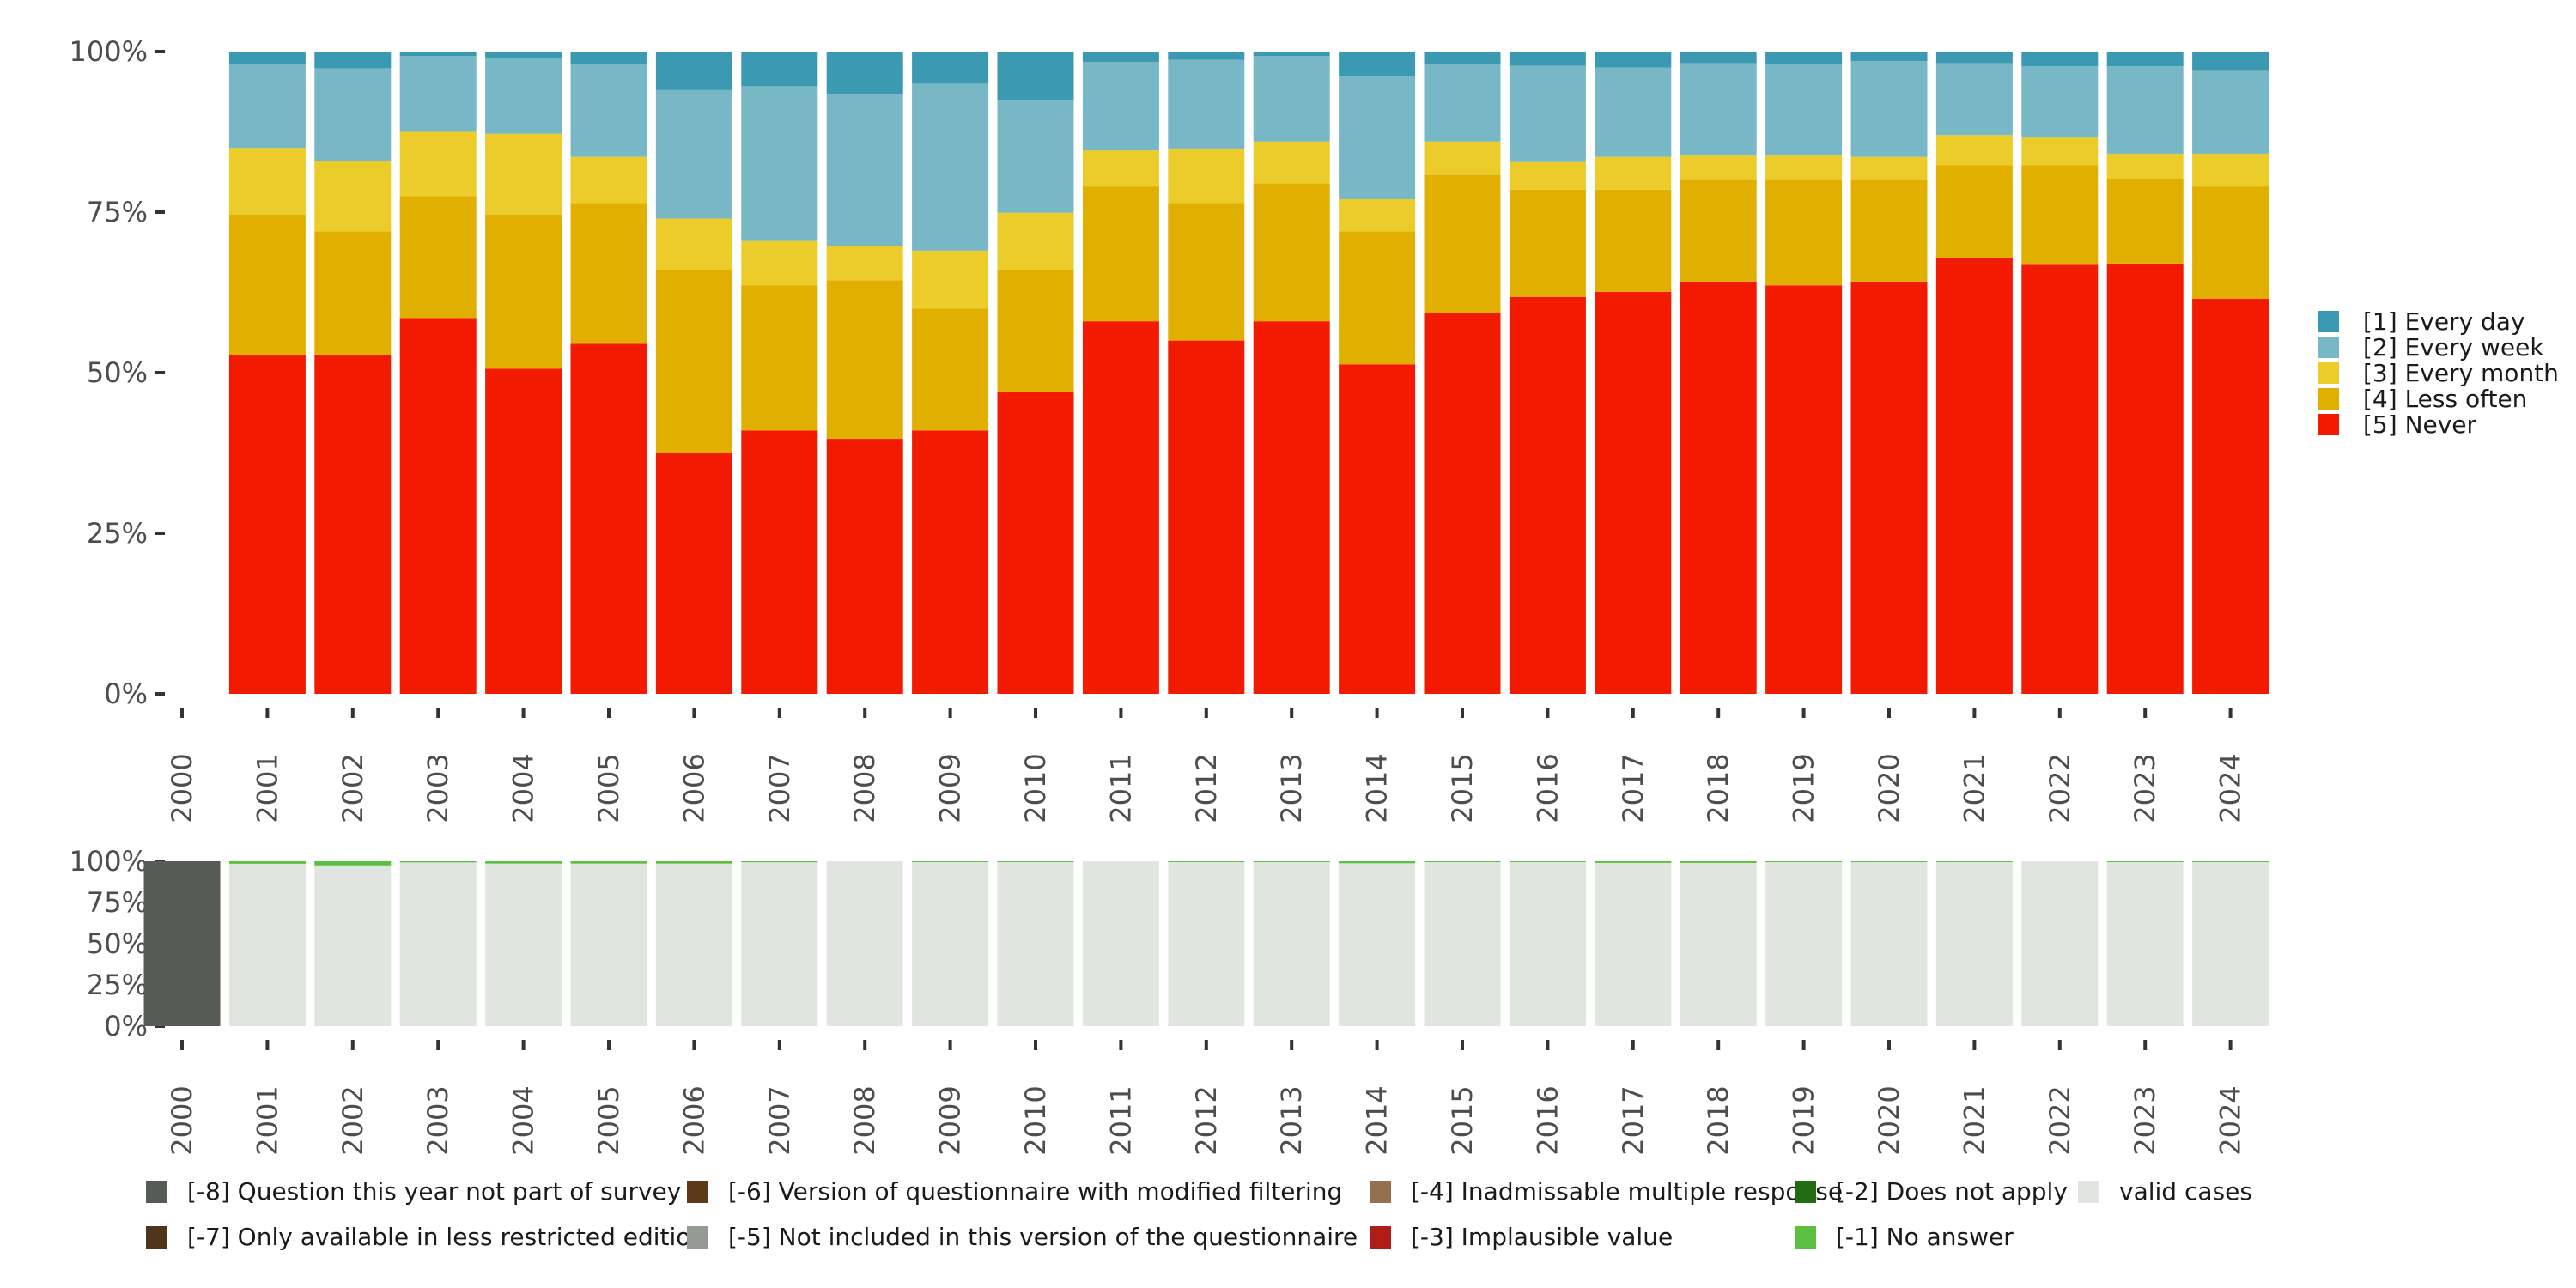 This screenshot has width=2576, height=1288. I want to click on main-xtick-label: 2008, so click(865, 788).